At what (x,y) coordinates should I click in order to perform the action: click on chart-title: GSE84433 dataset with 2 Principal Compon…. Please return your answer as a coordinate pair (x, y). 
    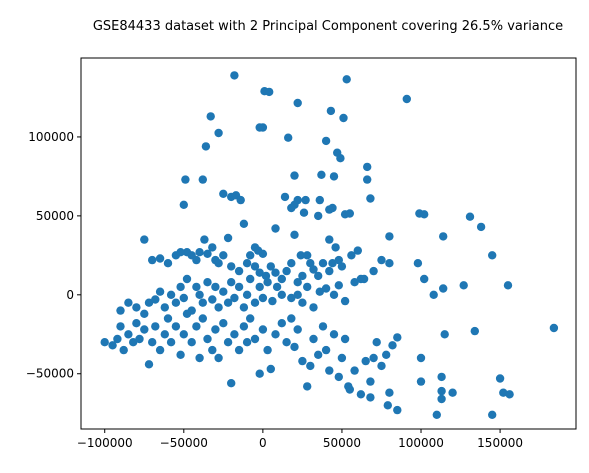
    Looking at the image, I should click on (328, 26).